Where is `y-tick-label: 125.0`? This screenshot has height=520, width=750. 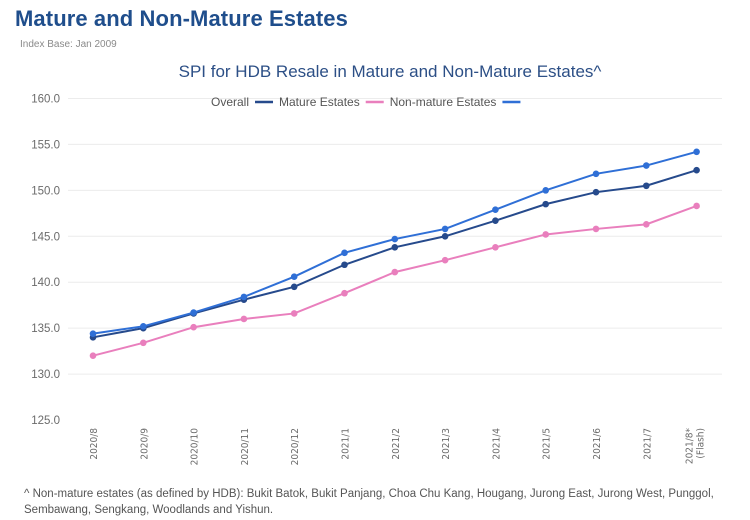
y-tick-label: 125.0 is located at coordinates (45, 421).